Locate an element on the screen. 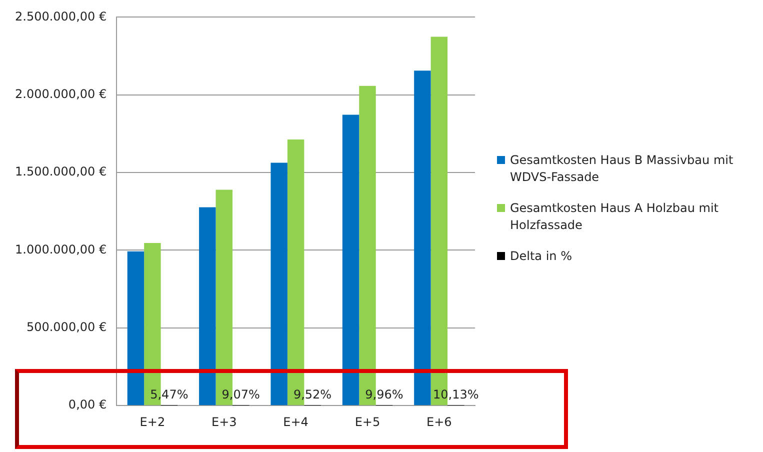 This screenshot has height=452, width=763. legend-label: Gesamtkosten Haus A Holzbau mit Holzfassade is located at coordinates (615, 217).